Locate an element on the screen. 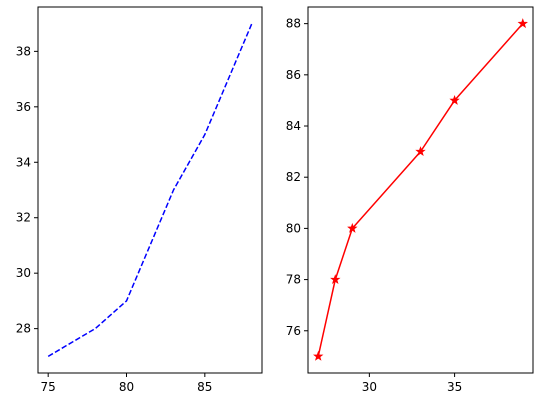 The height and width of the screenshot is (416, 551). y-tick-label: 84 is located at coordinates (293, 126).